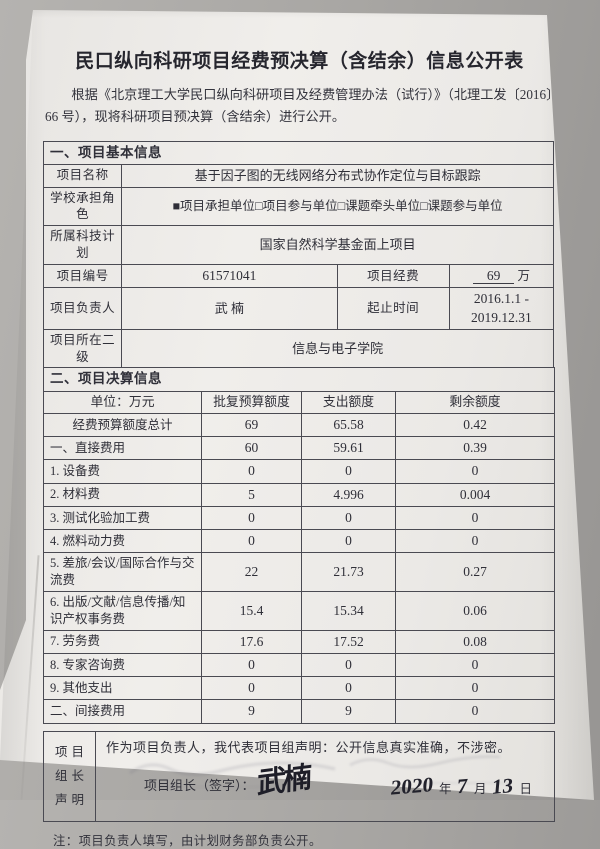 Image resolution: width=600 pixels, height=849 pixels. I want to click on project-leader-value: 武 楠, so click(229, 308).